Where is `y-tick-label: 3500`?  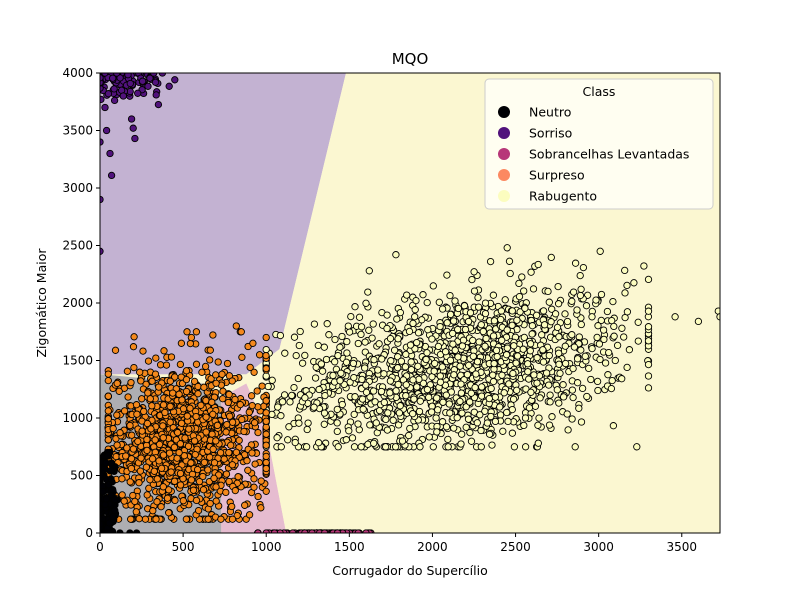 y-tick-label: 3500 is located at coordinates (77, 131).